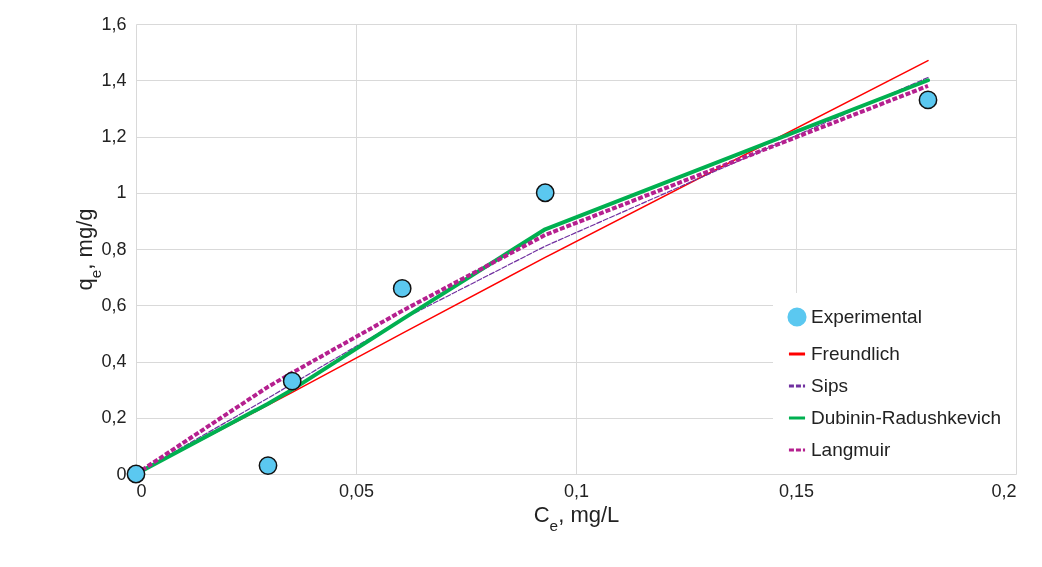 This screenshot has height=567, width=1042. Describe the element at coordinates (1004, 490) in the screenshot. I see `x-tick-label: 0,2` at that location.